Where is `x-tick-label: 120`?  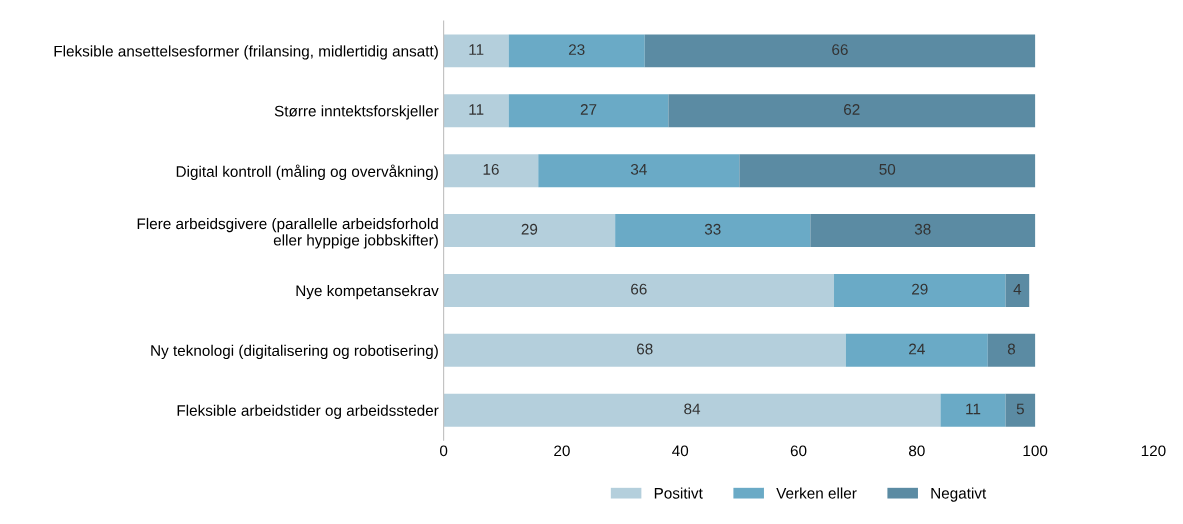 x-tick-label: 120 is located at coordinates (1153, 451).